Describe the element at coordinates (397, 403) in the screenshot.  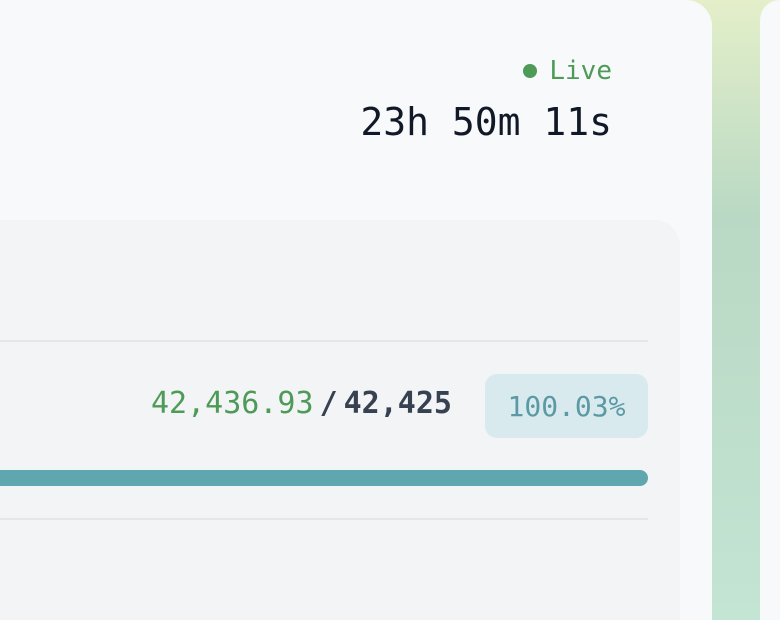
I see `target: 42,425` at that location.